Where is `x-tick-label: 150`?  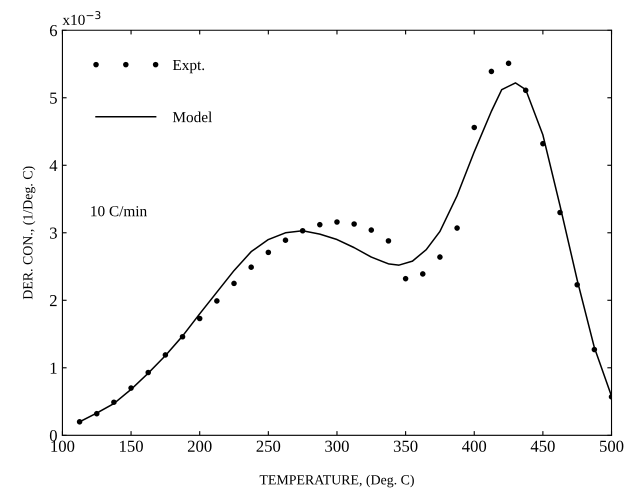
x-tick-label: 150 is located at coordinates (131, 446).